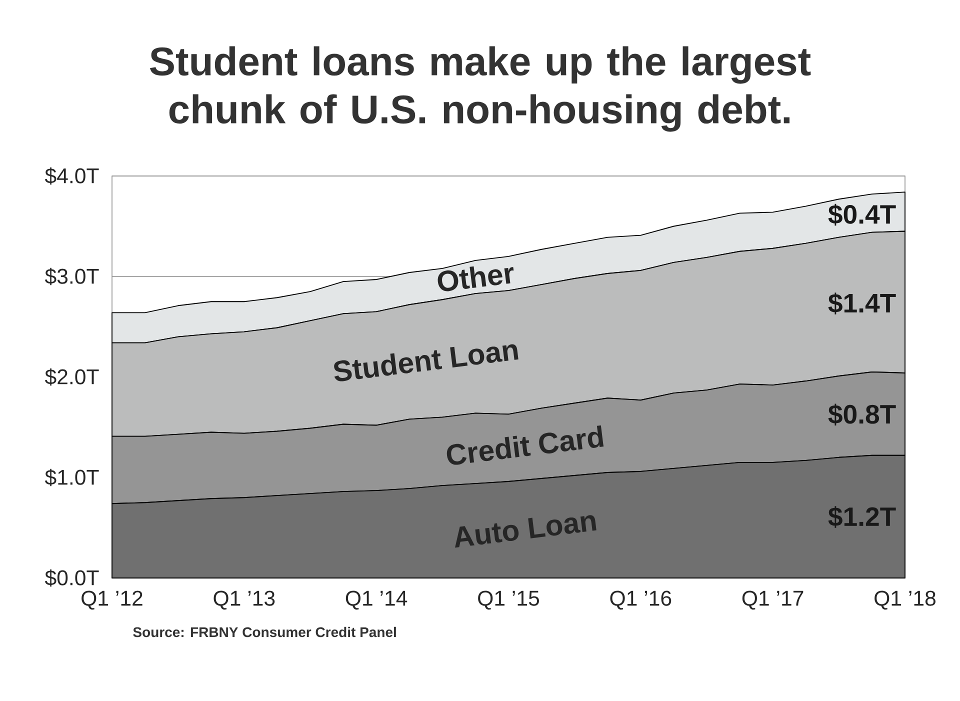 This screenshot has width=960, height=701. I want to click on y-tick-label: $4.0T, so click(71, 176).